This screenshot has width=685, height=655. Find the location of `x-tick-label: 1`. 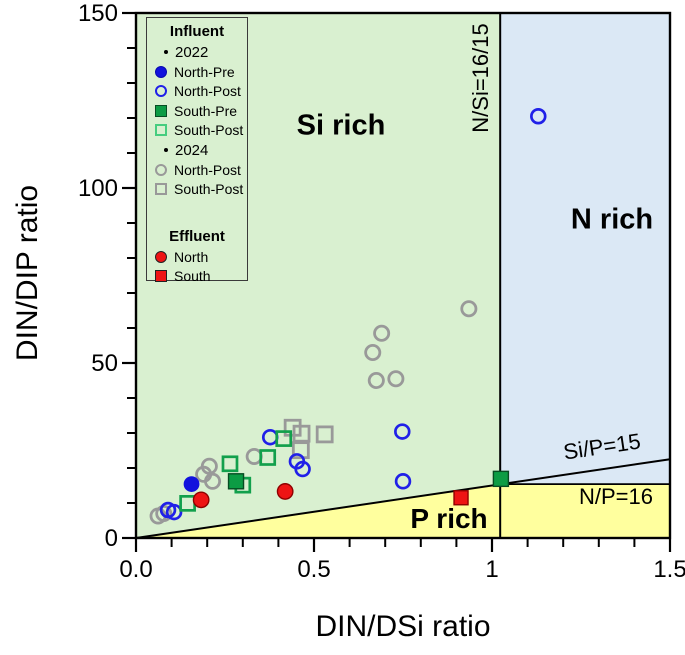

x-tick-label: 1 is located at coordinates (492, 569).